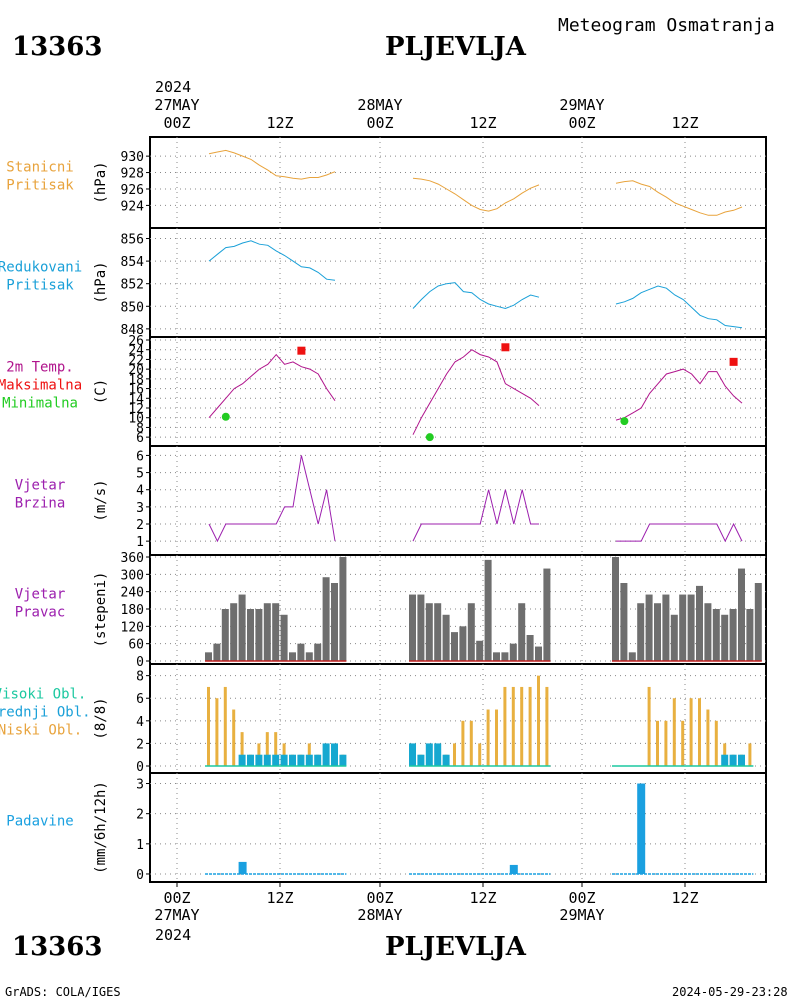  Describe the element at coordinates (140, 767) in the screenshot. I see `y-tick-label: 0` at that location.